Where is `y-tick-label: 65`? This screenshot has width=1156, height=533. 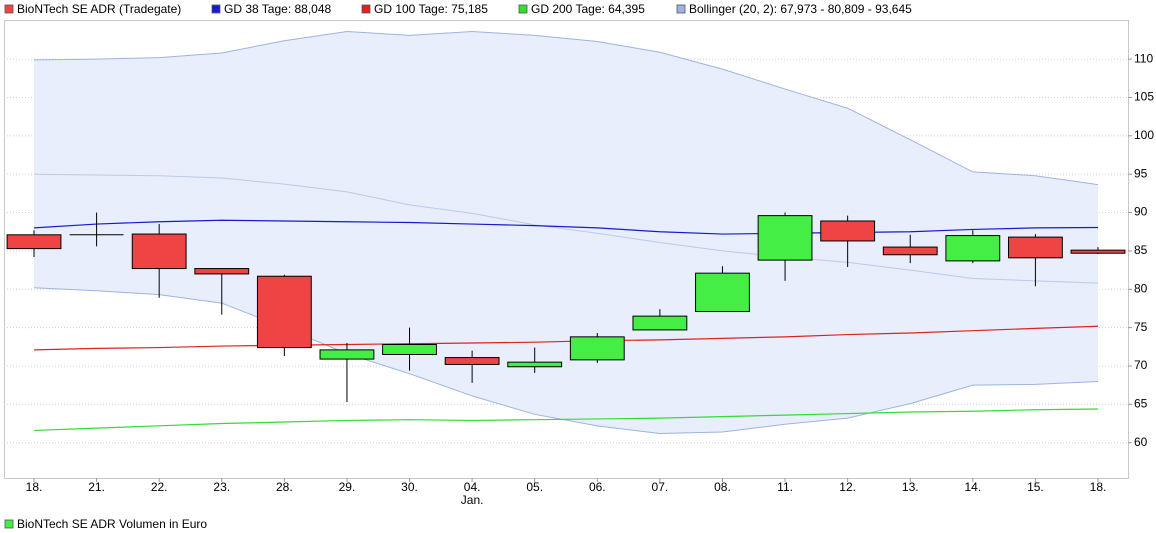
y-tick-label: 65 is located at coordinates (1141, 404).